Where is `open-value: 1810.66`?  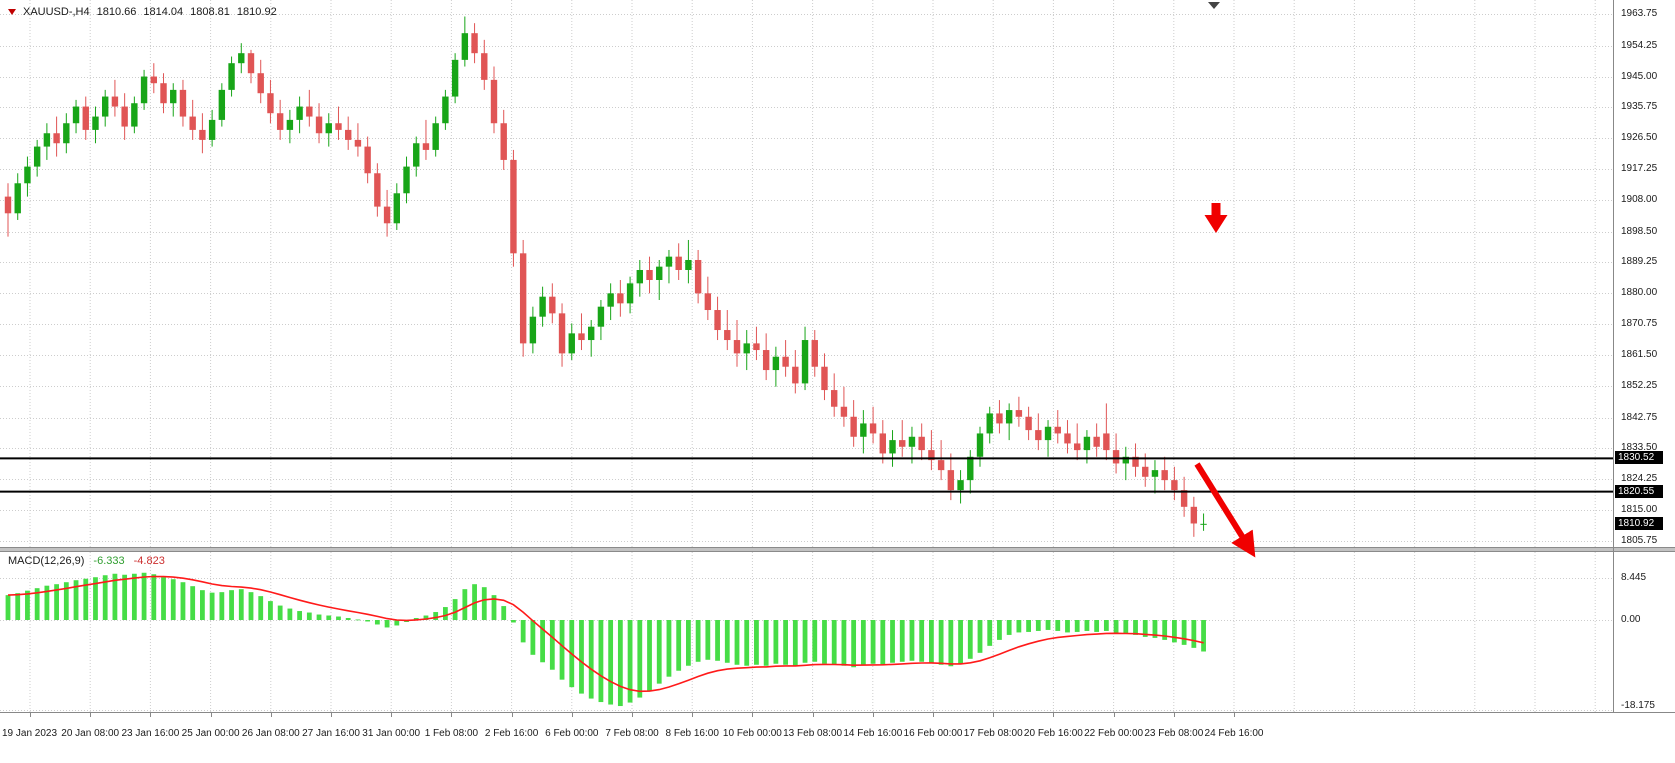 open-value: 1810.66 is located at coordinates (116, 12).